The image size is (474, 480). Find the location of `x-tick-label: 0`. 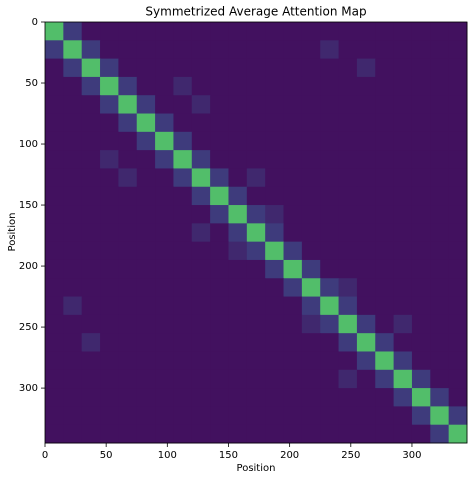

x-tick-label: 0 is located at coordinates (45, 455).